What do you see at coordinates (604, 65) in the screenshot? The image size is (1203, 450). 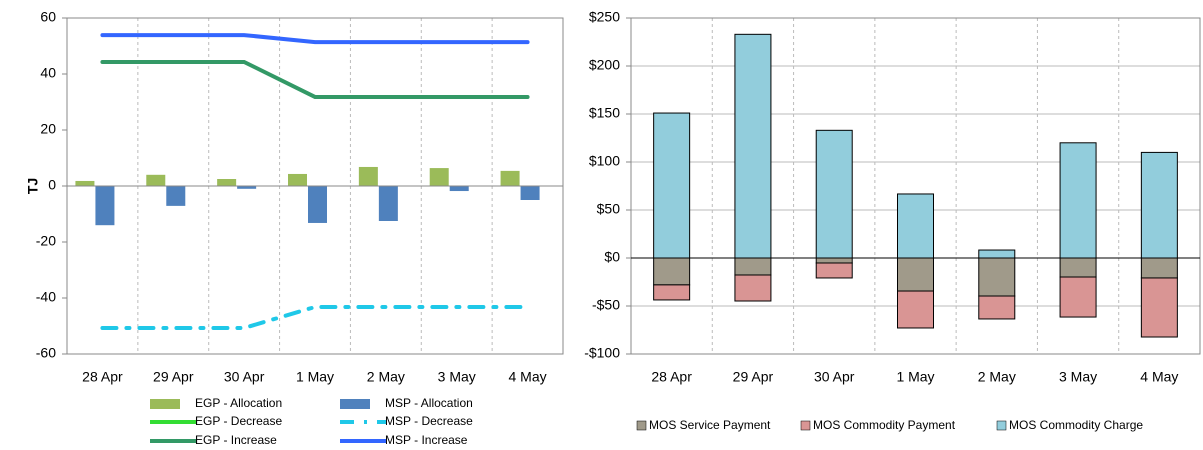 I see `y-tick-label: $200` at bounding box center [604, 65].